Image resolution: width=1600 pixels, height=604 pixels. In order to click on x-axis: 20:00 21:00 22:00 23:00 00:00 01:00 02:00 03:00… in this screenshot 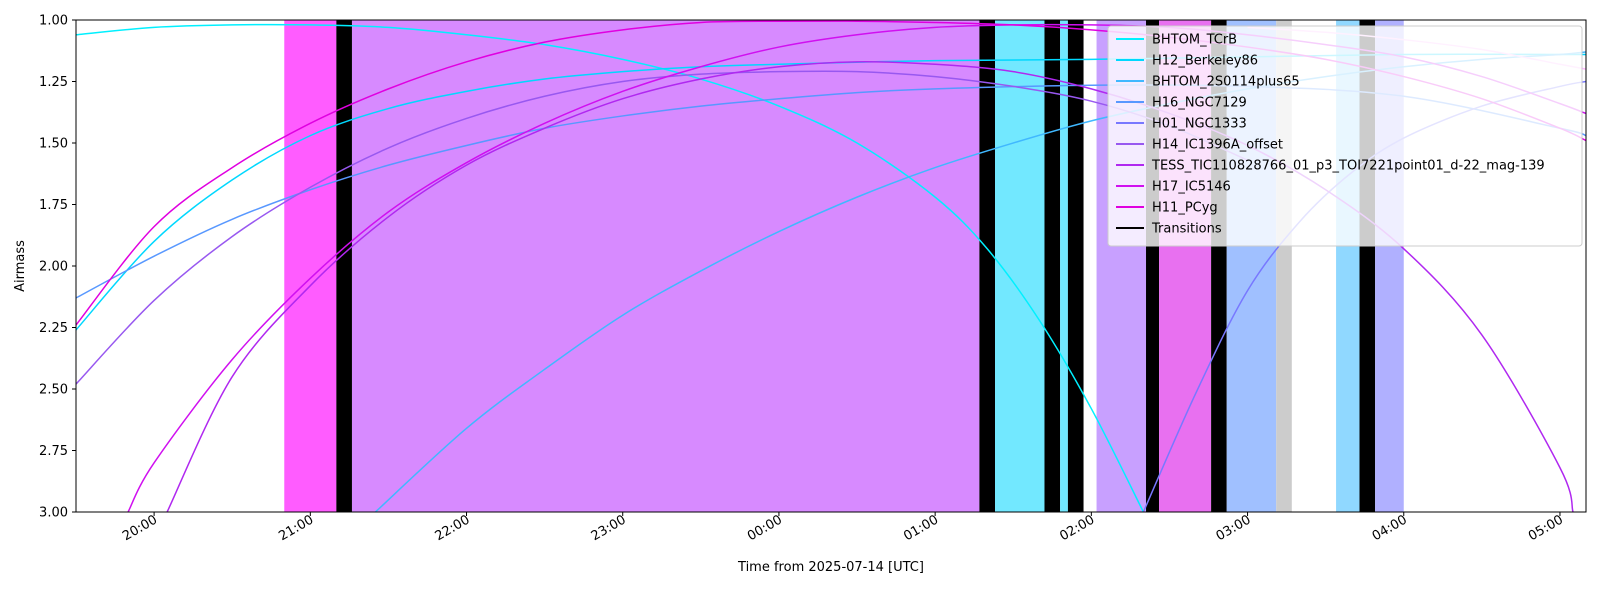, I will do `click(843, 528)`.